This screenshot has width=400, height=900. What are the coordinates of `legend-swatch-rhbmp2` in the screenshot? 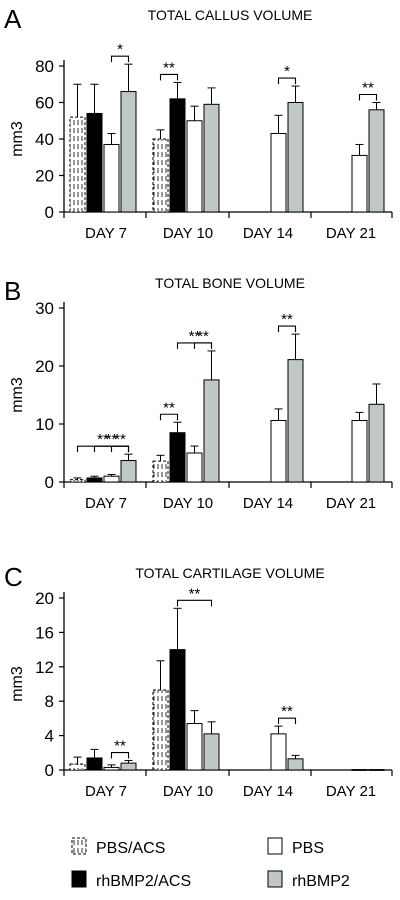 It's located at (275, 879).